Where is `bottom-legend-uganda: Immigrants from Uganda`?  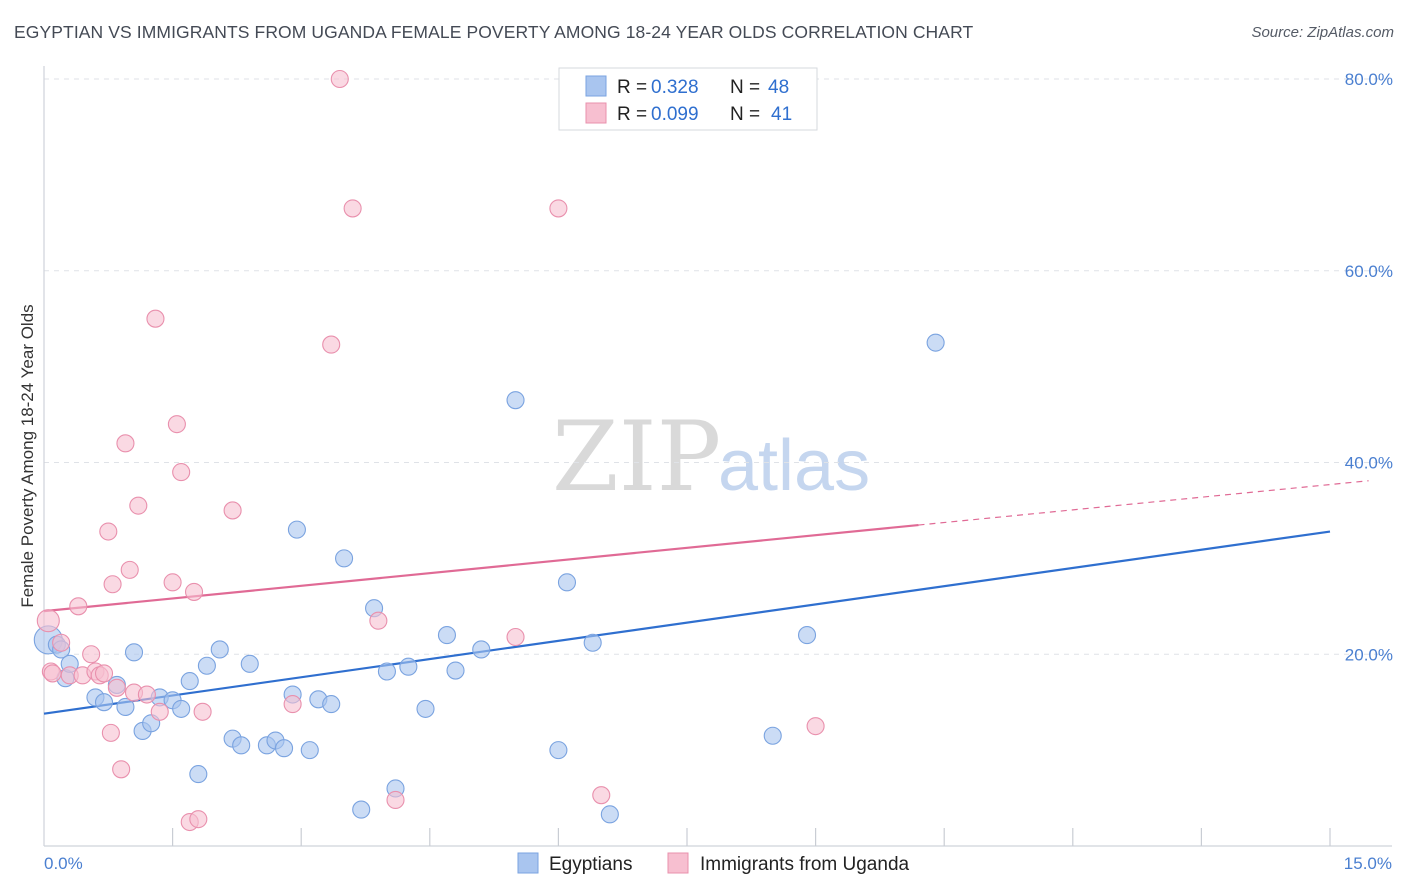
bottom-legend-uganda: Immigrants from Uganda is located at coordinates (805, 864).